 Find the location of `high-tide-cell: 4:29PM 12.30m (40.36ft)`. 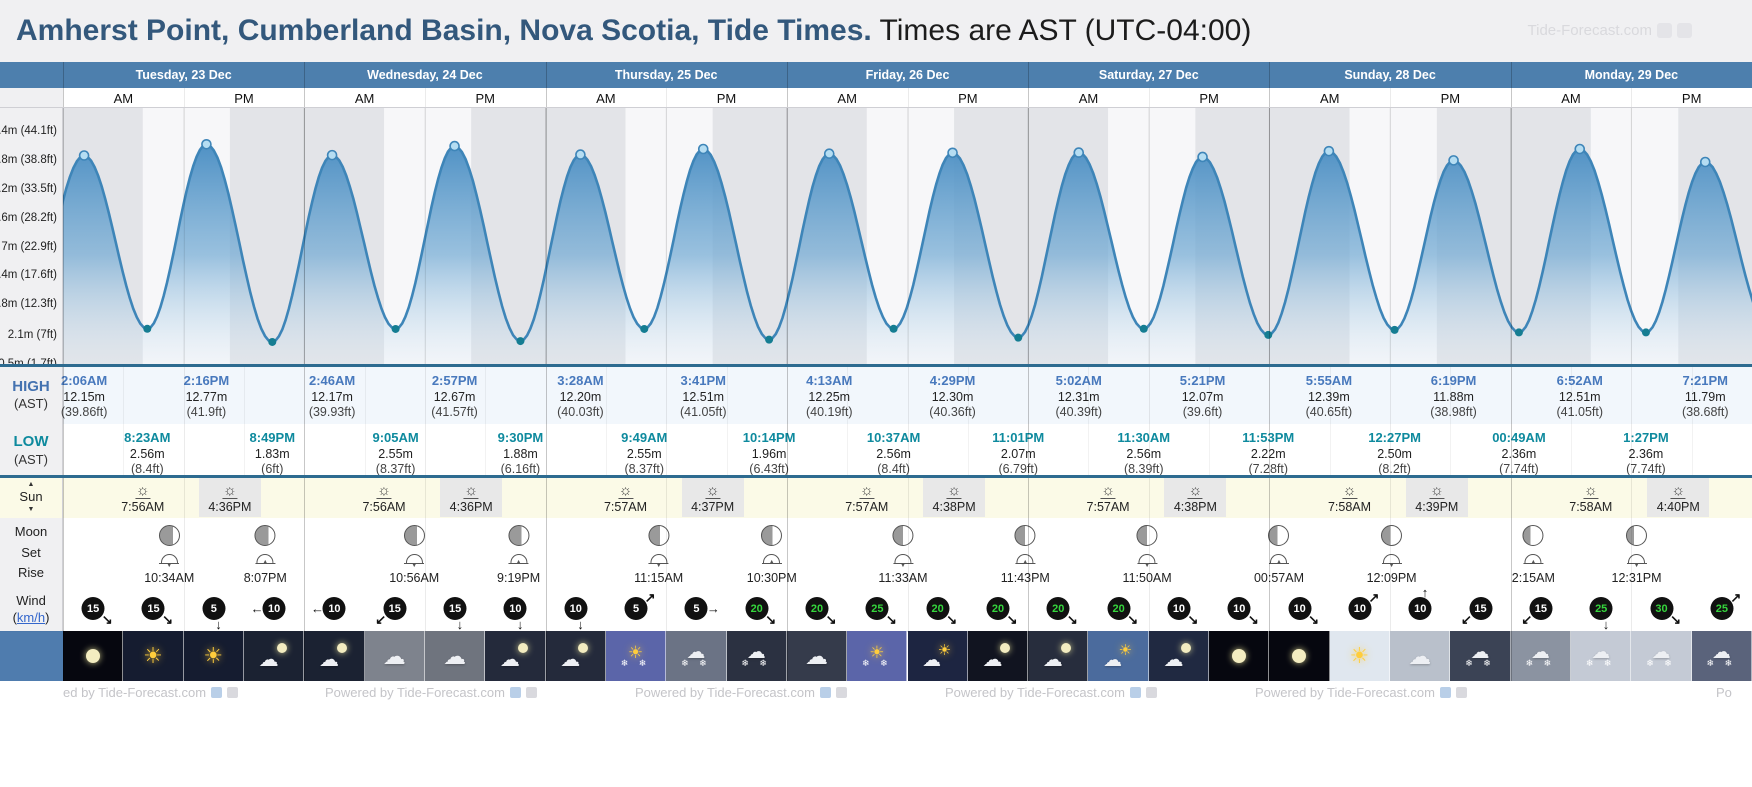

high-tide-cell: 4:29PM 12.30m (40.36ft) is located at coordinates (952, 396).